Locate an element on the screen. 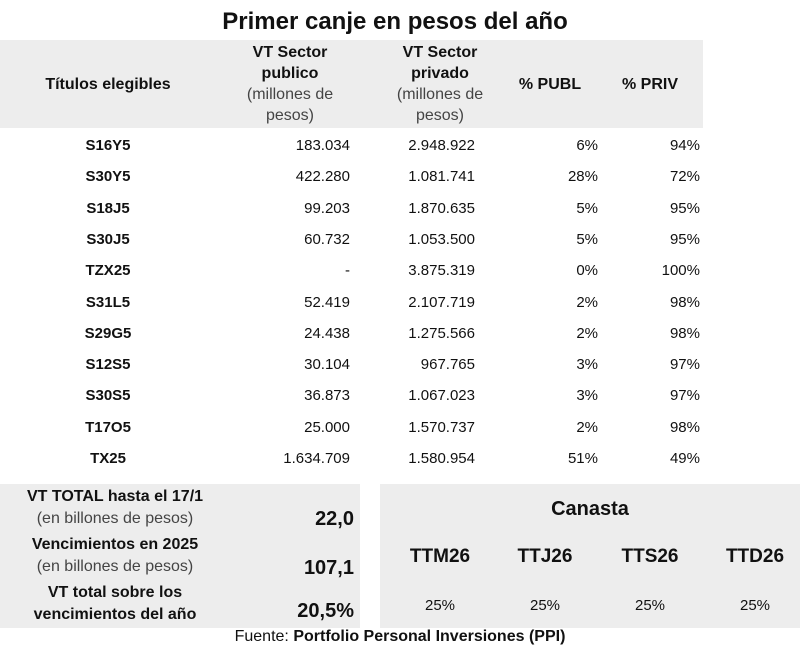  table-row: S16Y5 183.034 2.948.922 6% 94% is located at coordinates (351, 146).